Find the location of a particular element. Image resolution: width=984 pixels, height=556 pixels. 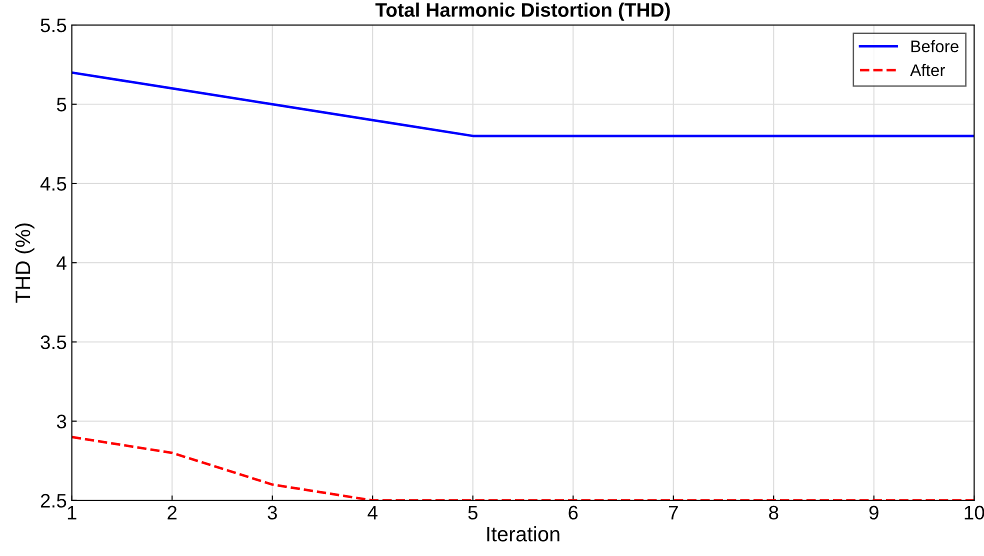

x-tick-label: 5 is located at coordinates (473, 513).